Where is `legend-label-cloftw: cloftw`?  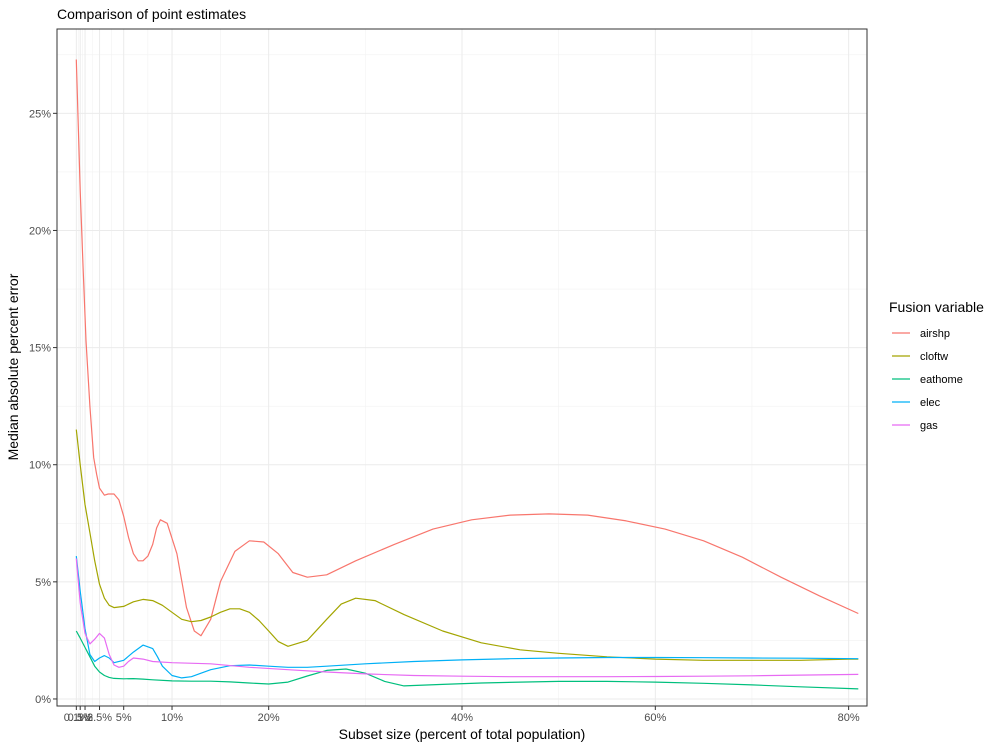
legend-label-cloftw: cloftw is located at coordinates (934, 357).